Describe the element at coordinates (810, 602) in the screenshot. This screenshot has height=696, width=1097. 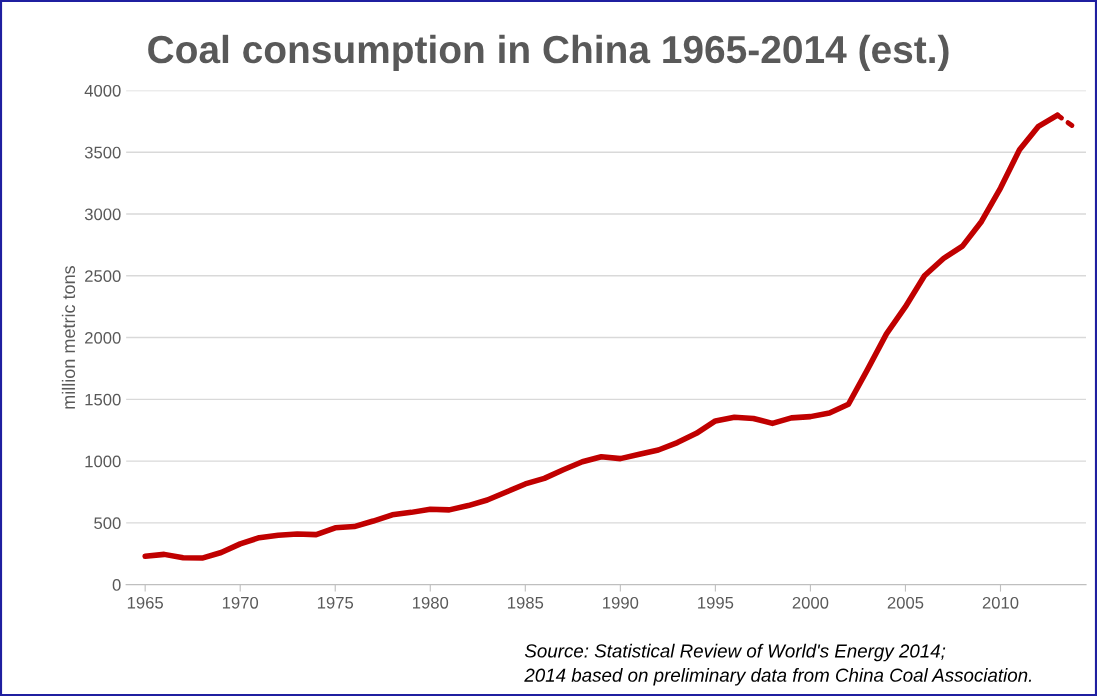
I see `x-tick-label: 2000` at that location.